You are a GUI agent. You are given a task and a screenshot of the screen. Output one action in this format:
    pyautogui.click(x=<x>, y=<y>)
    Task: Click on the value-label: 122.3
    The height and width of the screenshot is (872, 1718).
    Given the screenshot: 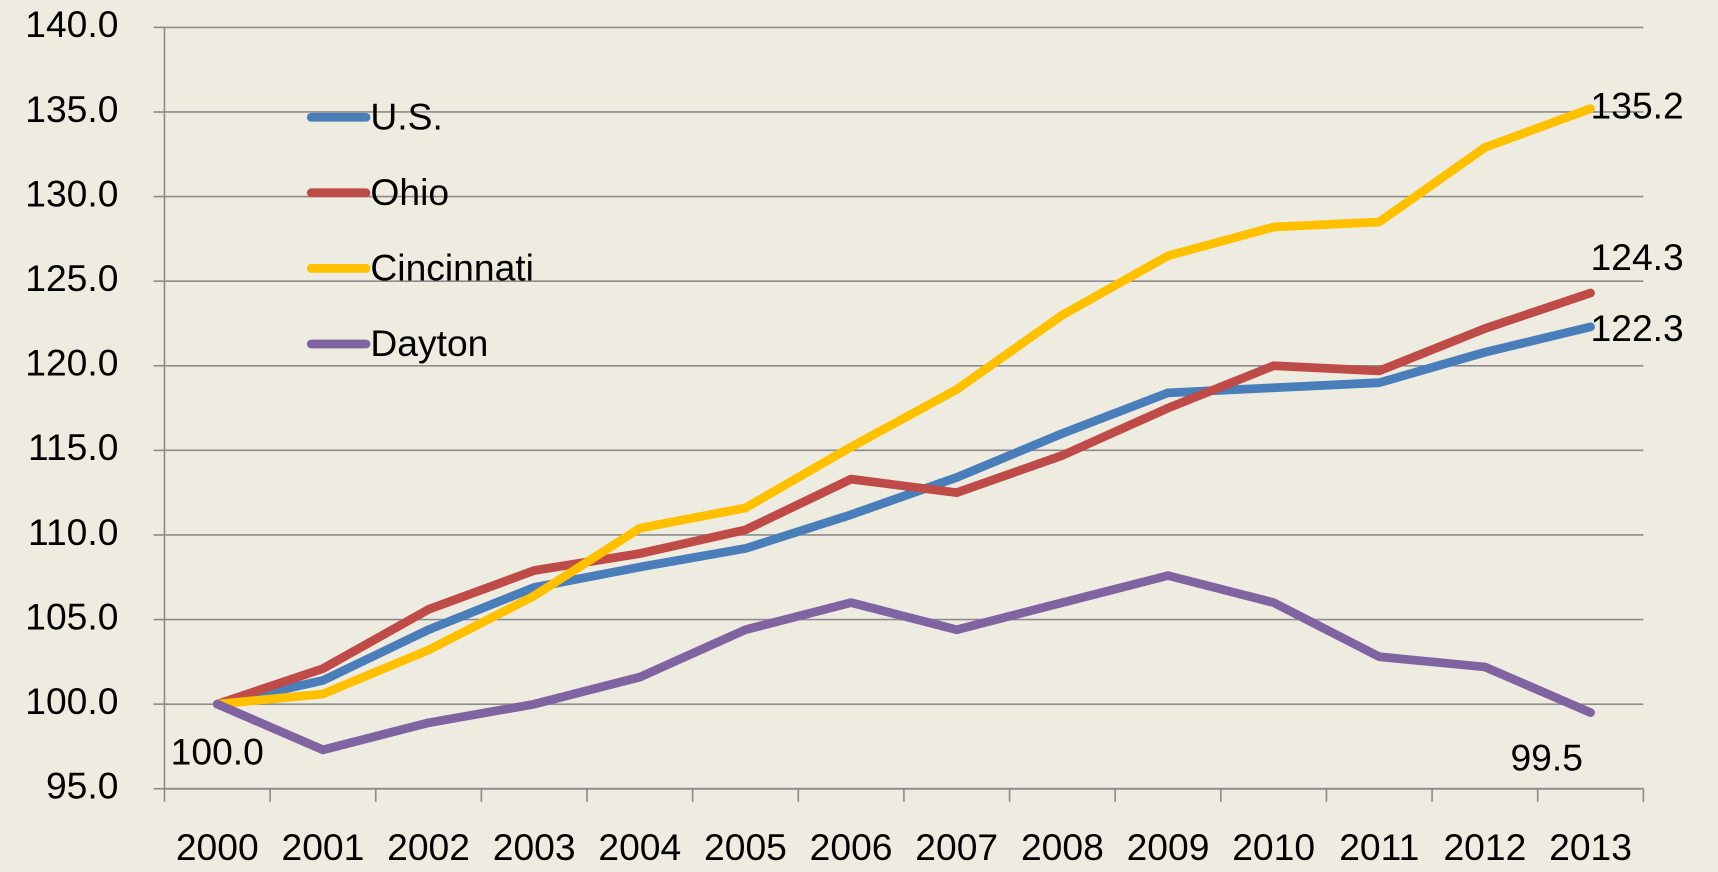 What is the action you would take?
    pyautogui.click(x=1637, y=328)
    